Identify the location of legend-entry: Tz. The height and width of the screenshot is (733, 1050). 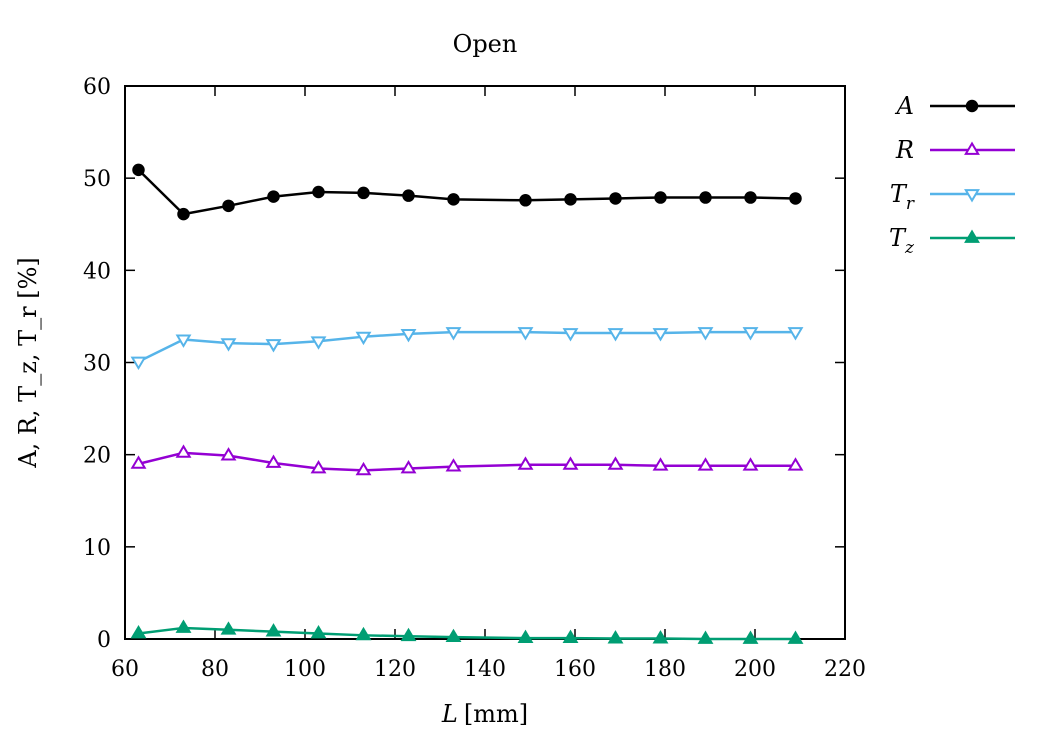
(952, 241).